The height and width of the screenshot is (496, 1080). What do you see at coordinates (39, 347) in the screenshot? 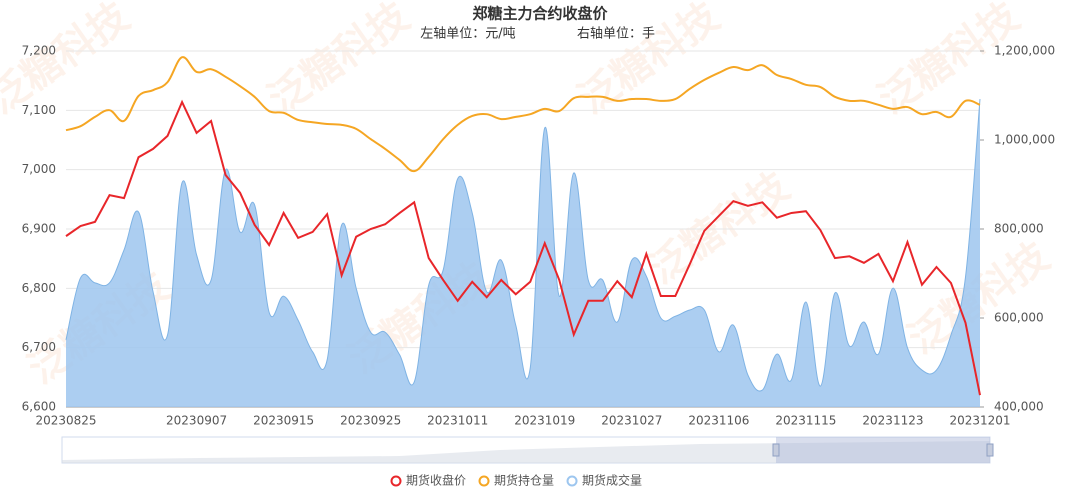
I see `y-tick-label: 6,700` at bounding box center [39, 347].